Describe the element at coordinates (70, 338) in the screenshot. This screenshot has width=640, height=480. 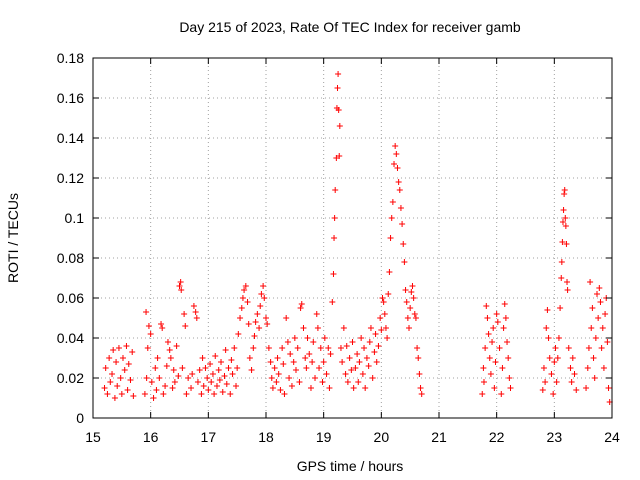
I see `y-tick-label: 0.04` at that location.